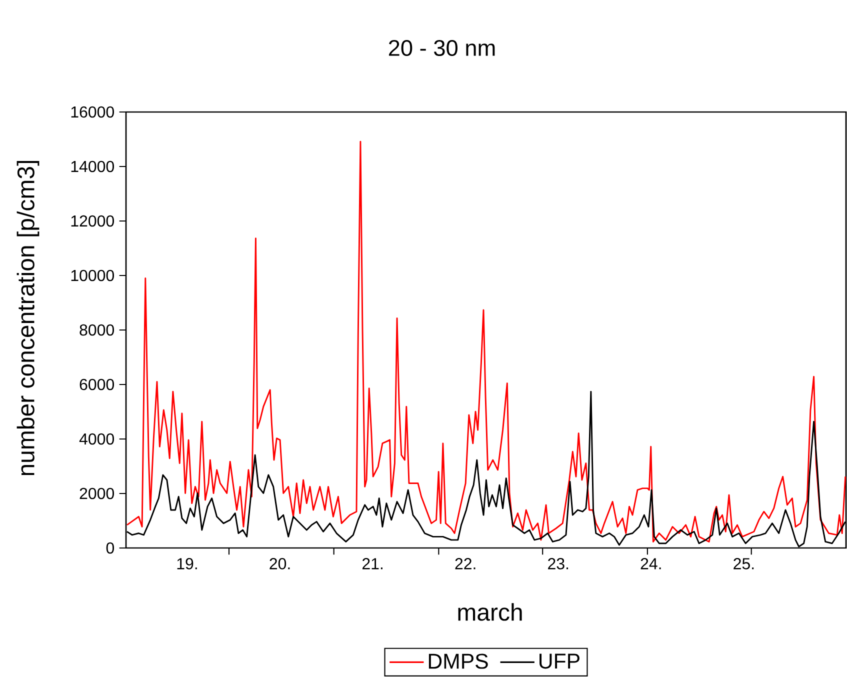 This screenshot has height=685, width=847. I want to click on x-axis-title: march, so click(490, 612).